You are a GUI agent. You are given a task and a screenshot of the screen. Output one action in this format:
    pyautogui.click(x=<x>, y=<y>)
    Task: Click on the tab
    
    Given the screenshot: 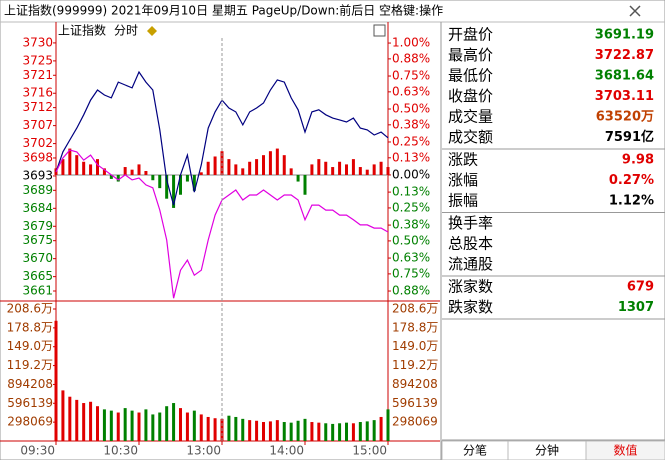 What is the action you would take?
    pyautogui.click(x=625, y=450)
    